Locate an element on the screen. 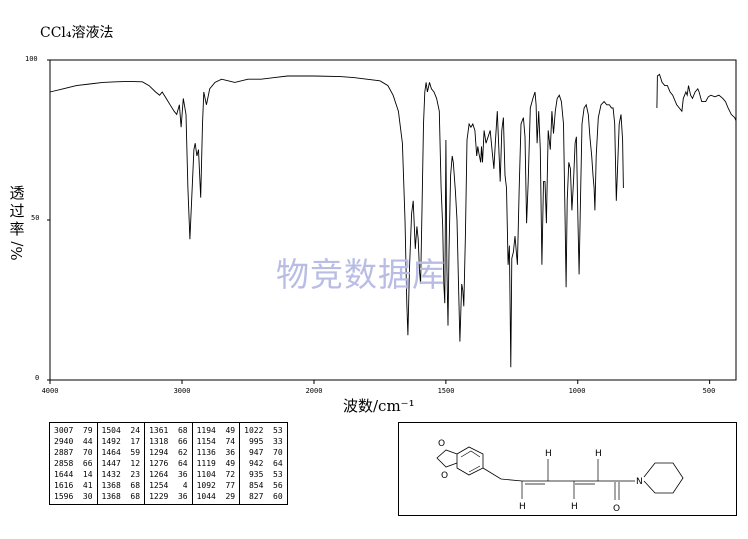 This screenshot has width=748, height=539. peak-entry: 827 60 is located at coordinates (263, 496).